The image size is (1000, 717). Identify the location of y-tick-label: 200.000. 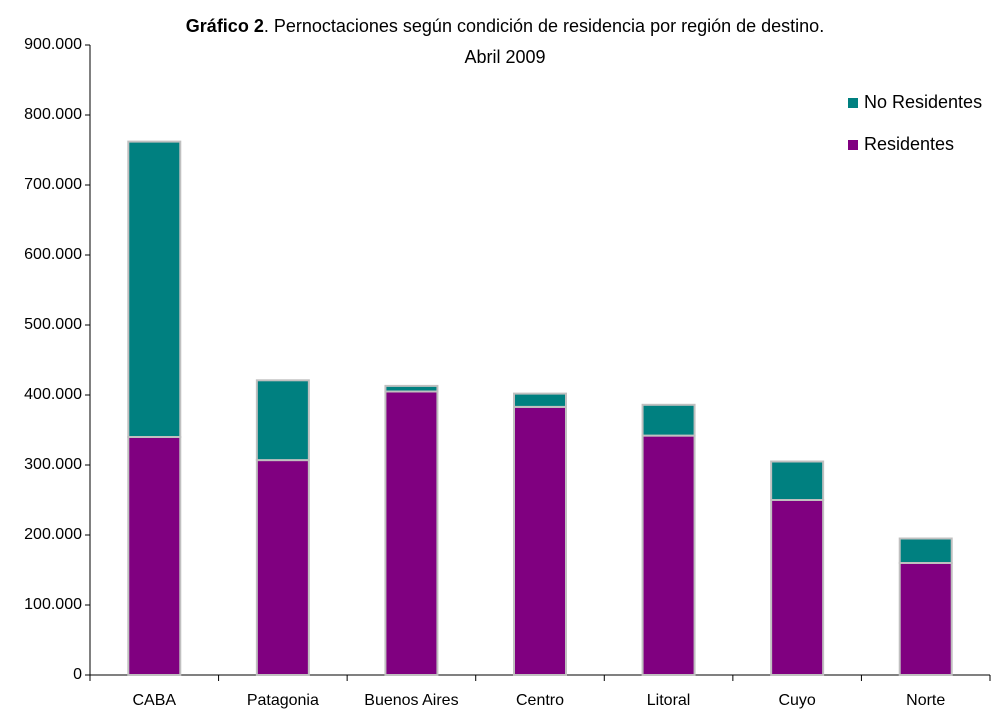
(53, 534).